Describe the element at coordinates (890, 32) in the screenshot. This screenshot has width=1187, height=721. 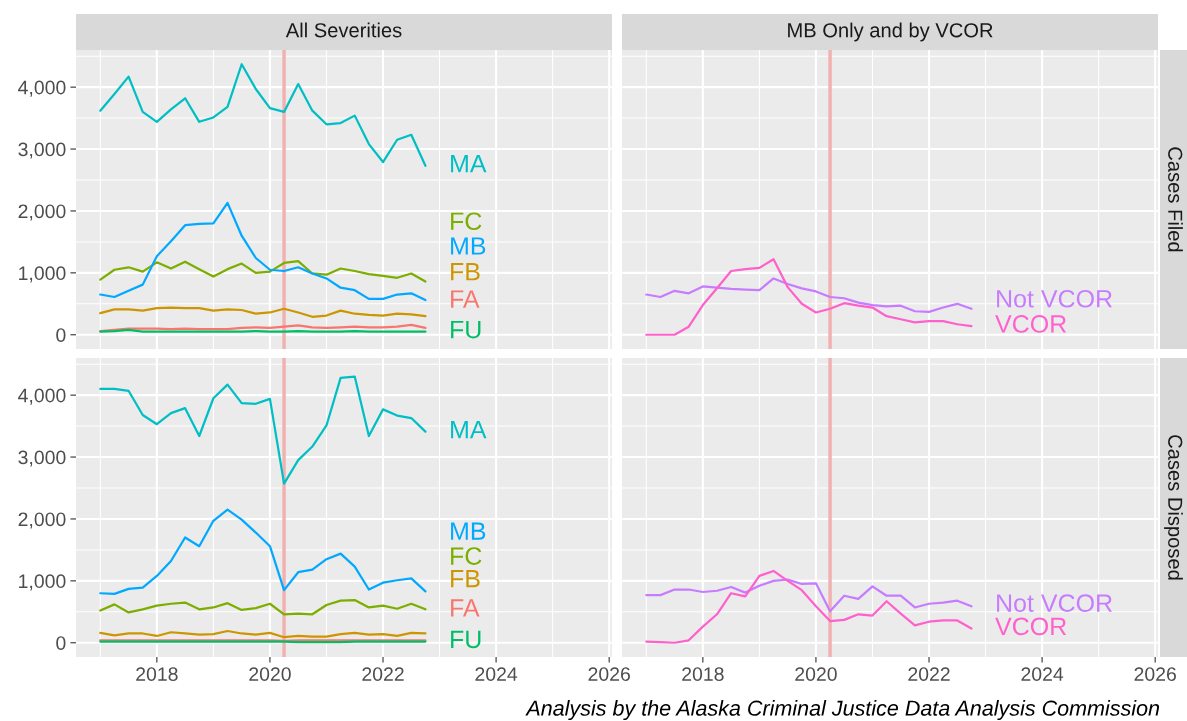
I see `chart-title: MB Only and by VCOR` at that location.